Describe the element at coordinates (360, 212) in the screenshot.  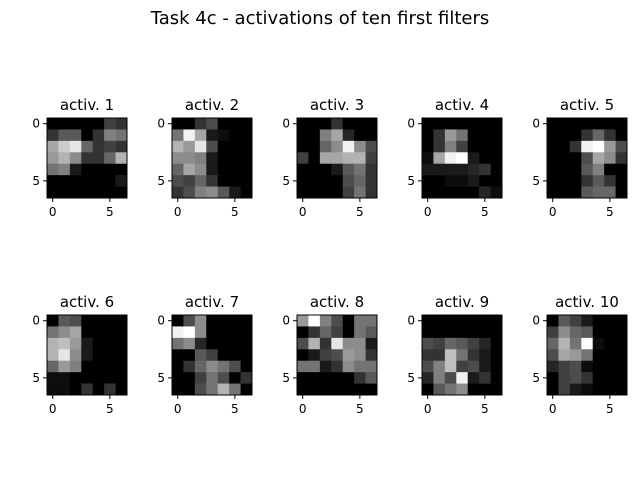
I see `x-tick-label: 5` at that location.